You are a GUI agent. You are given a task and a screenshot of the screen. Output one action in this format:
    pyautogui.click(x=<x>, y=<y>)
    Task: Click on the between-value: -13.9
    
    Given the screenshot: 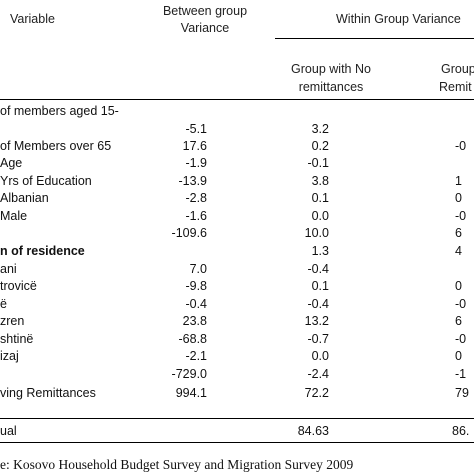 What is the action you would take?
    pyautogui.click(x=193, y=181)
    